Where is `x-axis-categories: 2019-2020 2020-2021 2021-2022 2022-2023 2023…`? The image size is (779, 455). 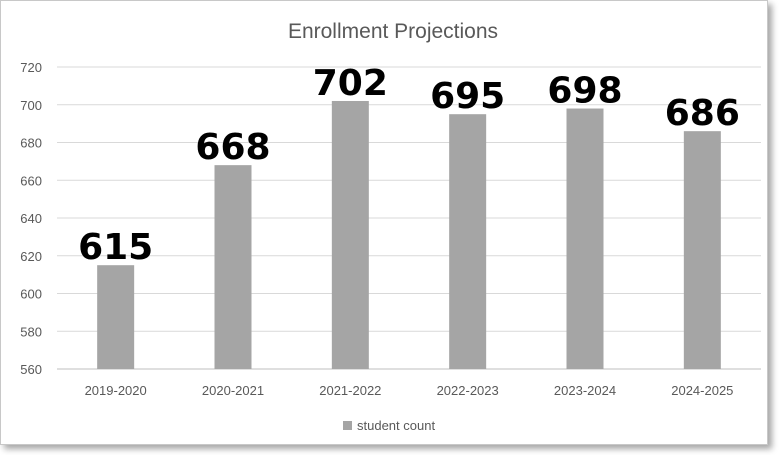 x-axis-categories: 2019-2020 2020-2021 2021-2022 2022-2023 2023… is located at coordinates (409, 390).